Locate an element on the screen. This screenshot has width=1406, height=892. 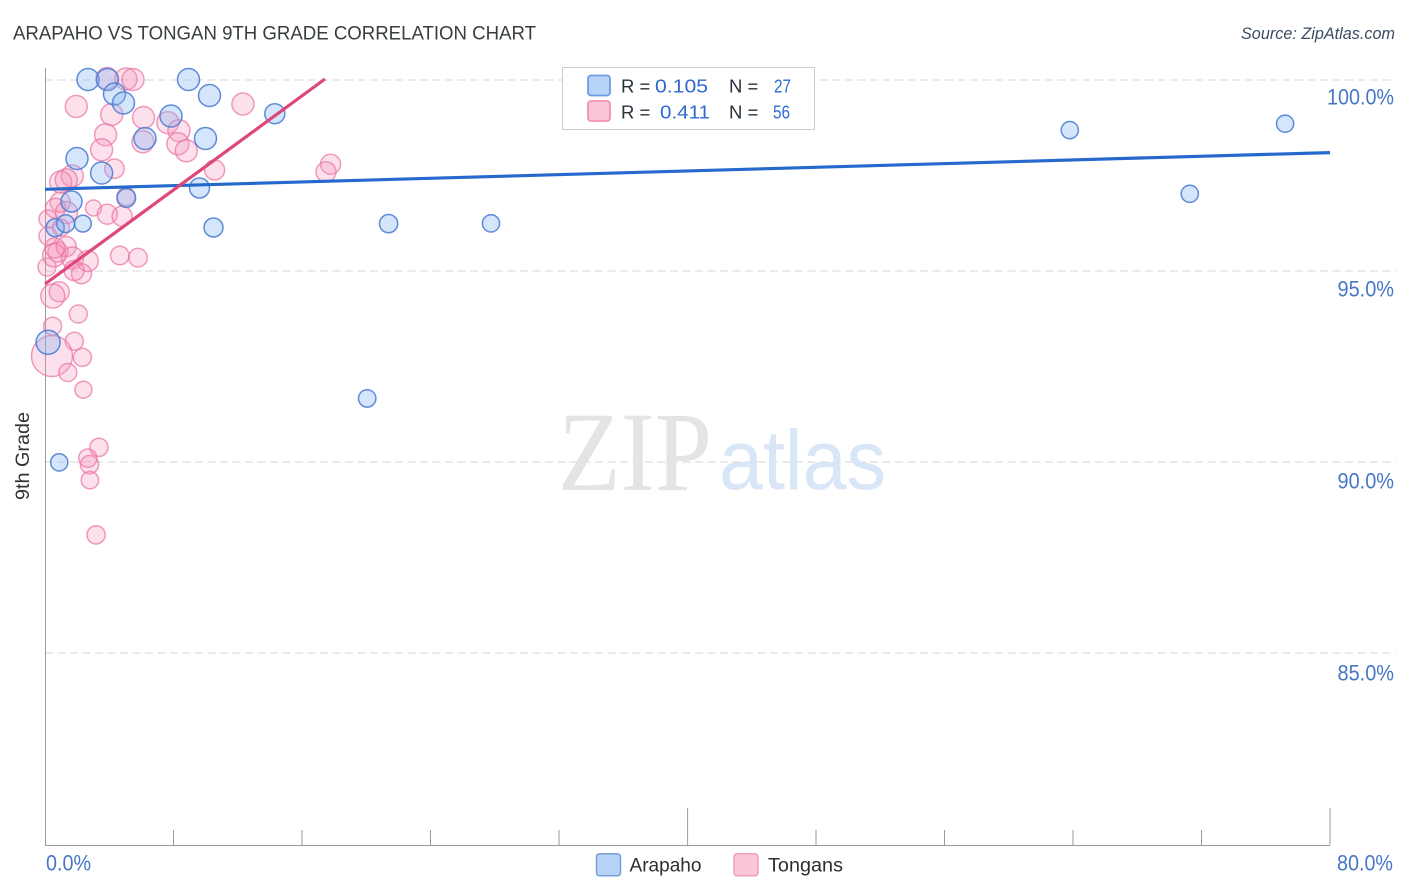
svg-text: 95.0% is located at coordinates (1366, 289).